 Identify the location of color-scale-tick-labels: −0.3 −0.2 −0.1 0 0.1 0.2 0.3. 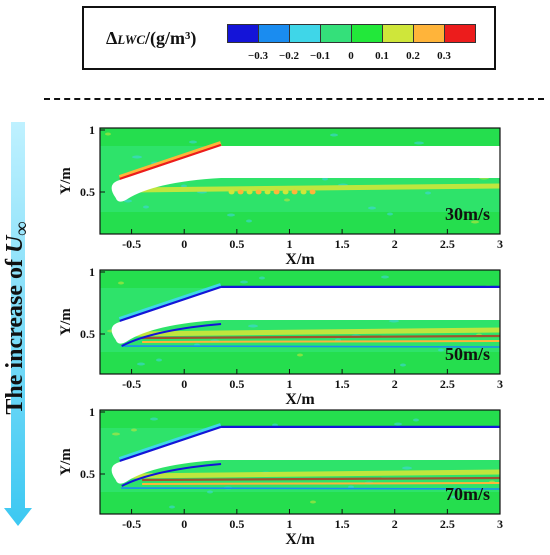
(355, 57).